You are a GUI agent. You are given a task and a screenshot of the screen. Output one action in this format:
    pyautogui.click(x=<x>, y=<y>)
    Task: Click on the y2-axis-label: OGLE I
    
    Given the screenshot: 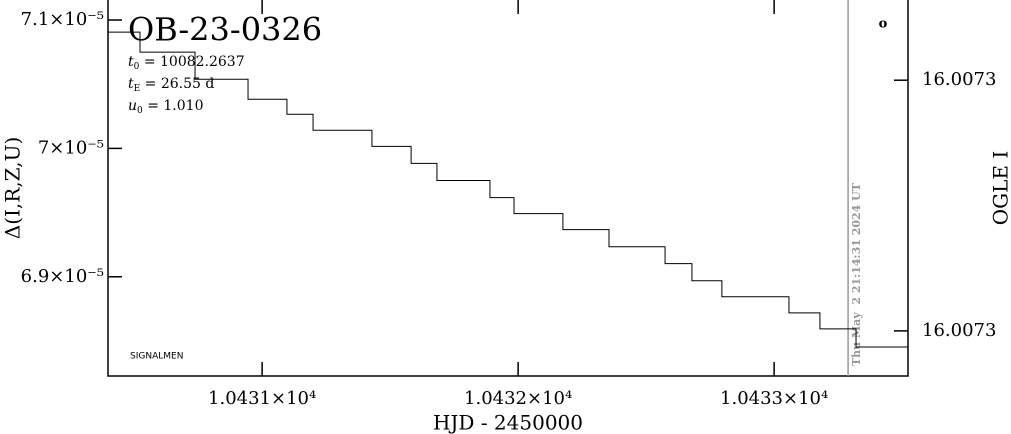 What is the action you would take?
    pyautogui.click(x=1000, y=188)
    